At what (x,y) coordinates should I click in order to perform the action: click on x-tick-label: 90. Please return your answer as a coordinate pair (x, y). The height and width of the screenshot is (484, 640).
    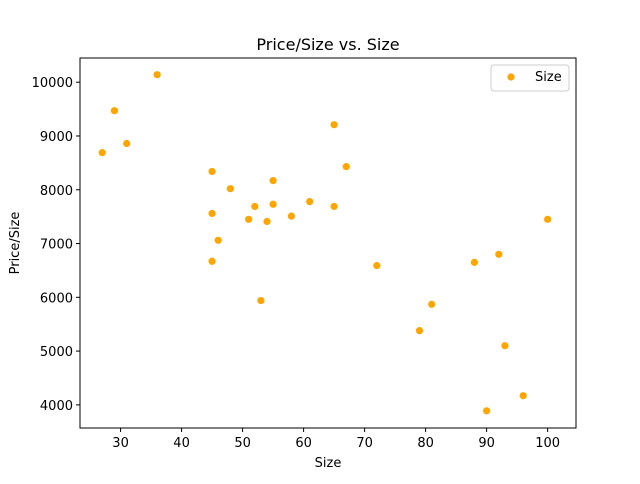
    Looking at the image, I should click on (486, 443).